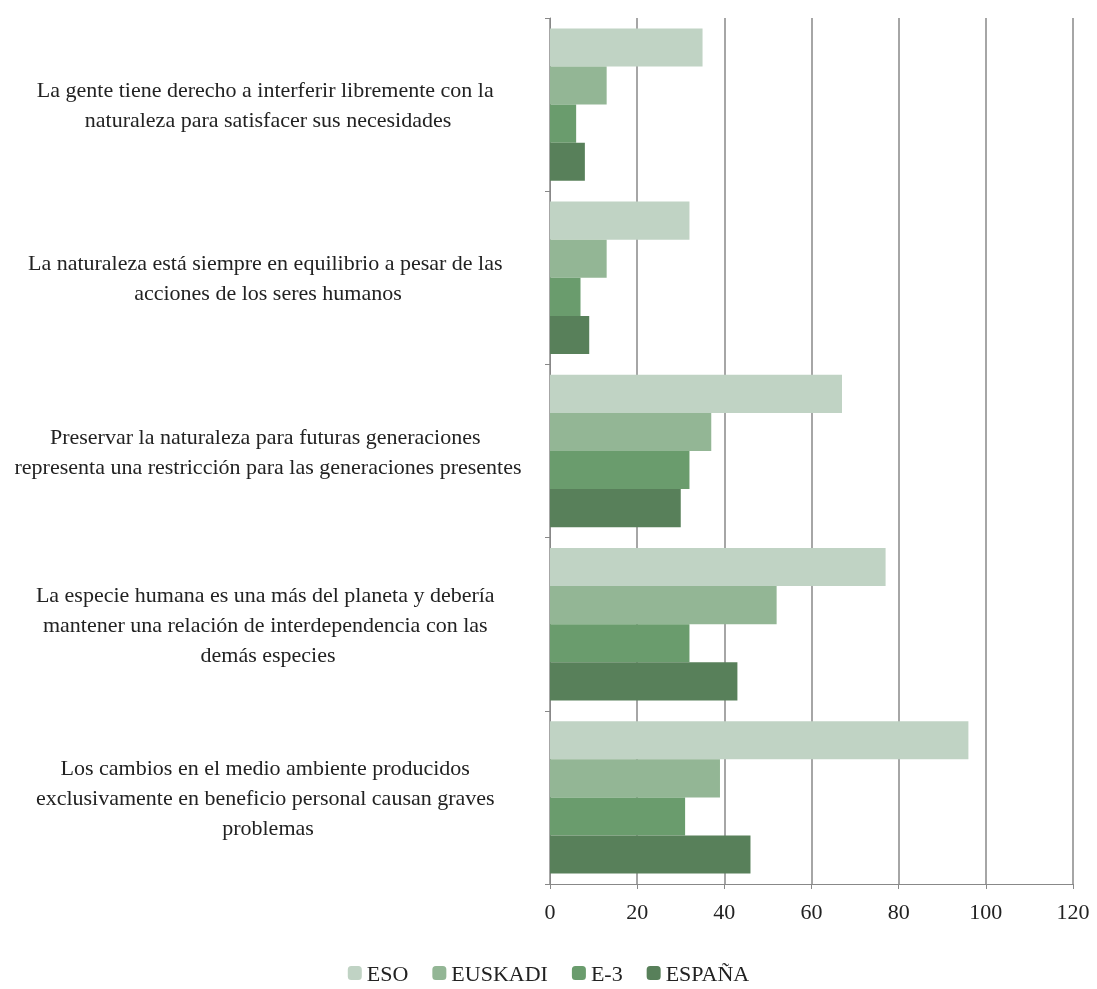 The image size is (1097, 989). What do you see at coordinates (986, 911) in the screenshot?
I see `x-tick-label: 100` at bounding box center [986, 911].